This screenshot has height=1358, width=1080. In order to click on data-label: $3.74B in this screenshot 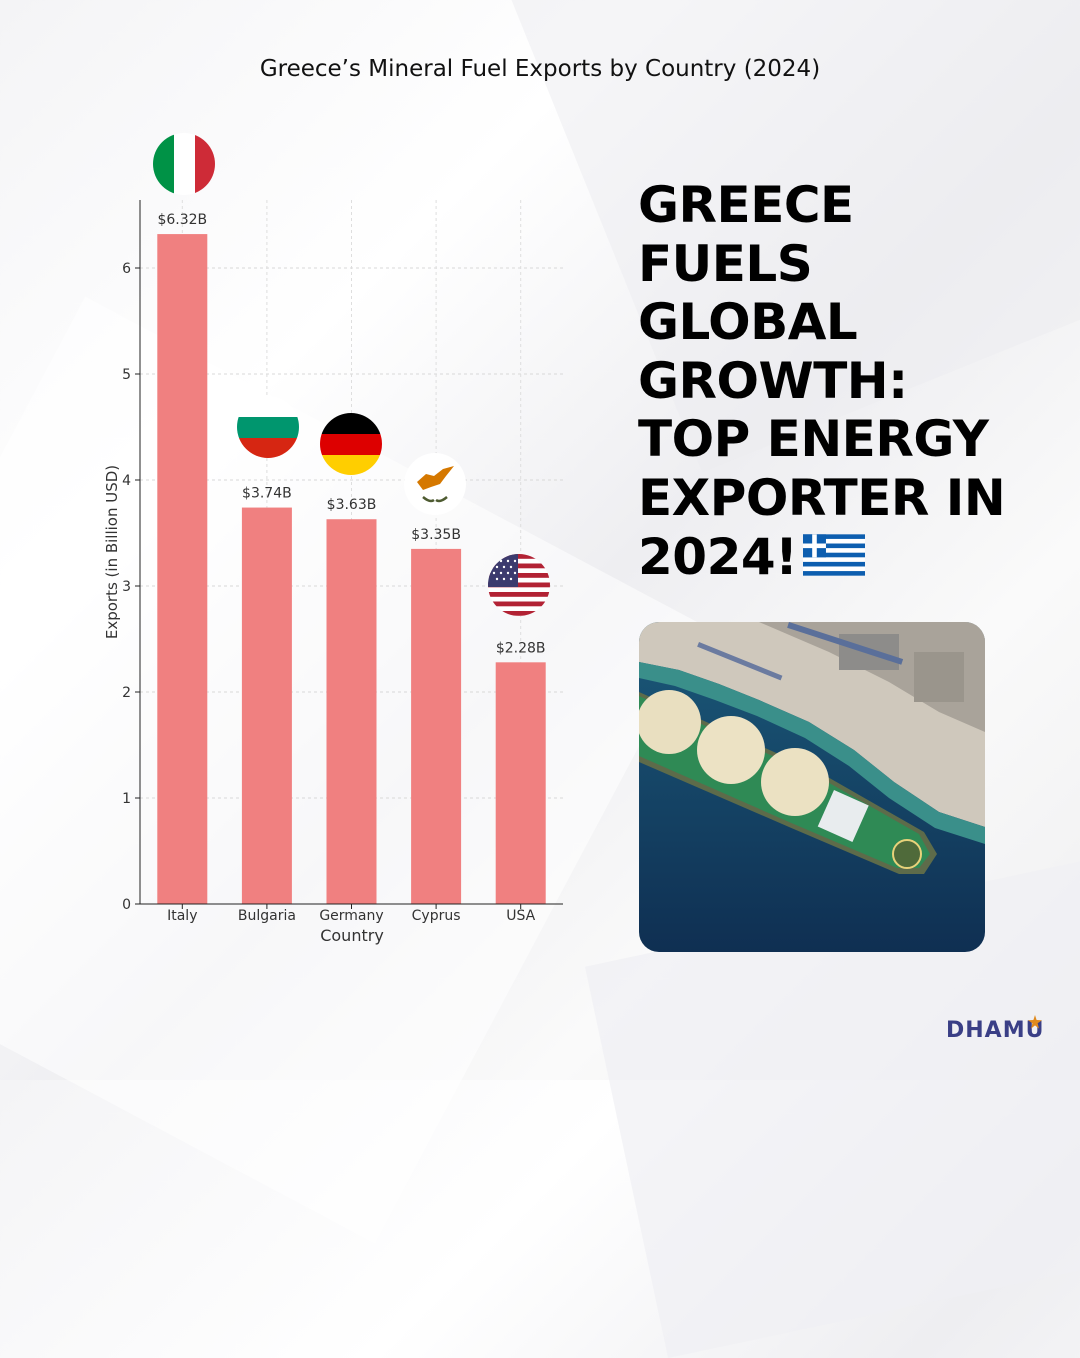, I will do `click(267, 494)`.